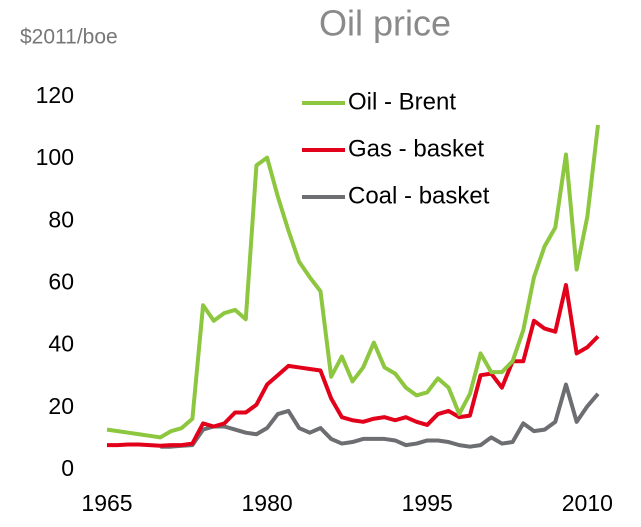  What do you see at coordinates (427, 503) in the screenshot?
I see `x-tick-label: 1995` at bounding box center [427, 503].